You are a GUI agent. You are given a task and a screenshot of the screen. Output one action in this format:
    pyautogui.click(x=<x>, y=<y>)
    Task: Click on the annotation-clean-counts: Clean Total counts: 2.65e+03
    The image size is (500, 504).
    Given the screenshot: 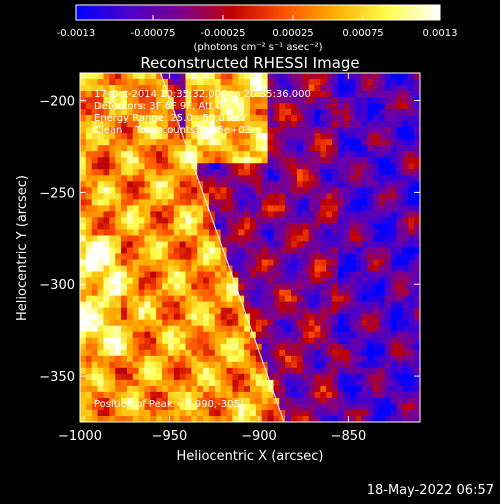 What is the action you would take?
    pyautogui.click(x=172, y=130)
    